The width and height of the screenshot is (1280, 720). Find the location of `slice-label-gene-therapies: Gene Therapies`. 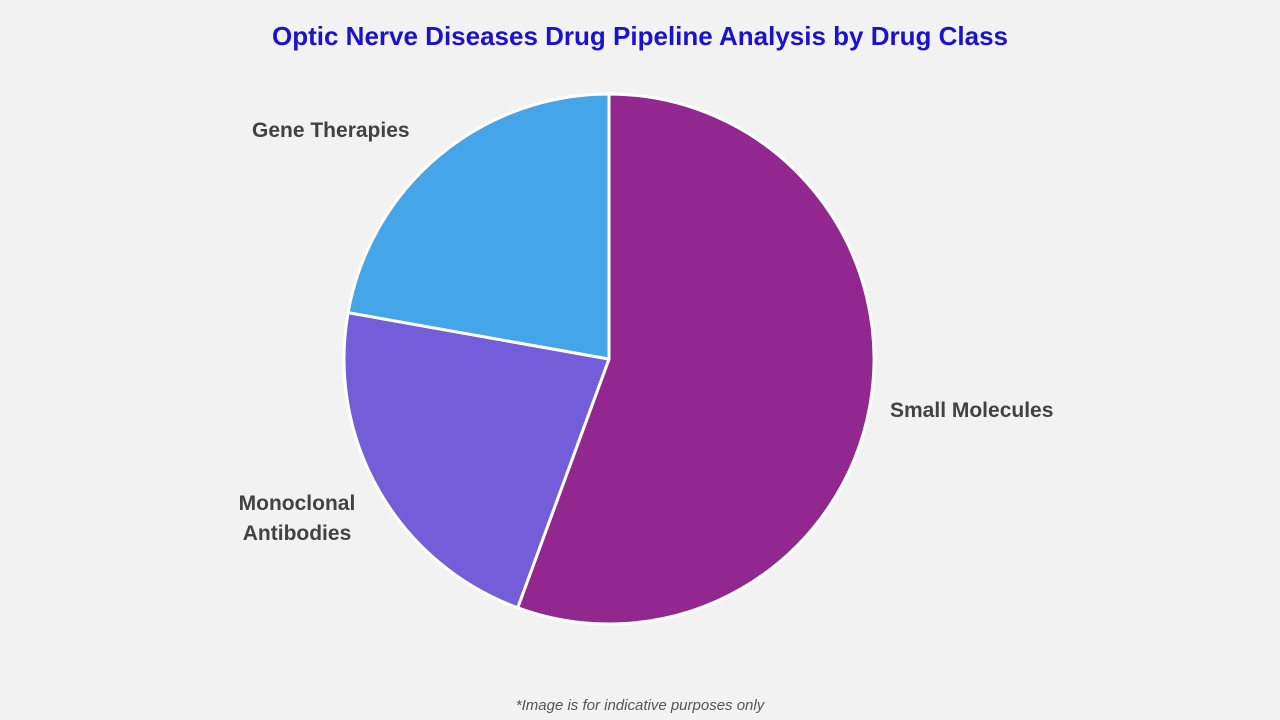

slice-label-gene-therapies: Gene Therapies is located at coordinates (331, 130).